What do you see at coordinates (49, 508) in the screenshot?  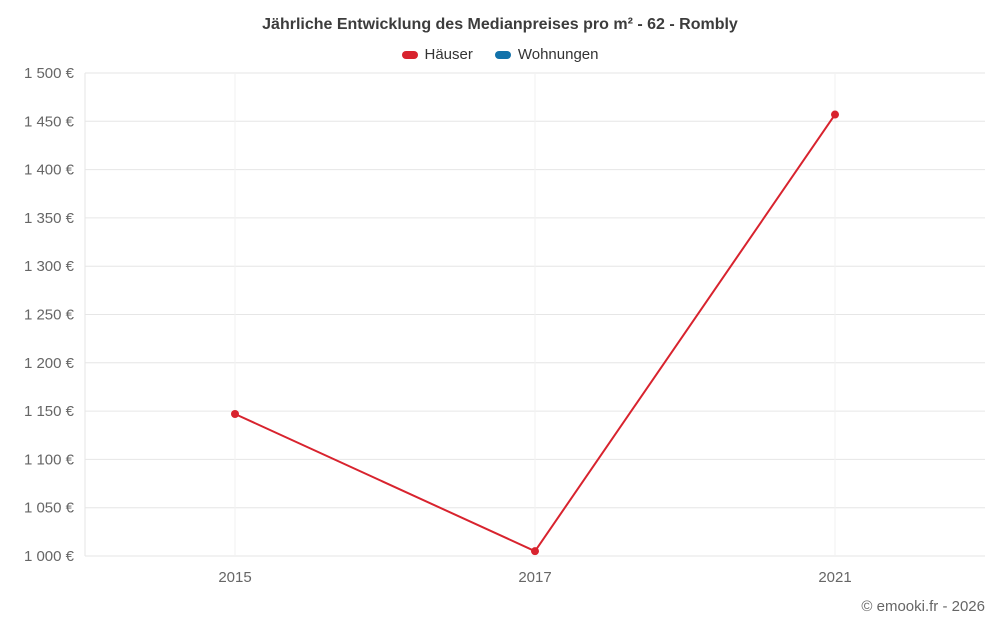 I see `svg-text: 1 050 €` at bounding box center [49, 508].